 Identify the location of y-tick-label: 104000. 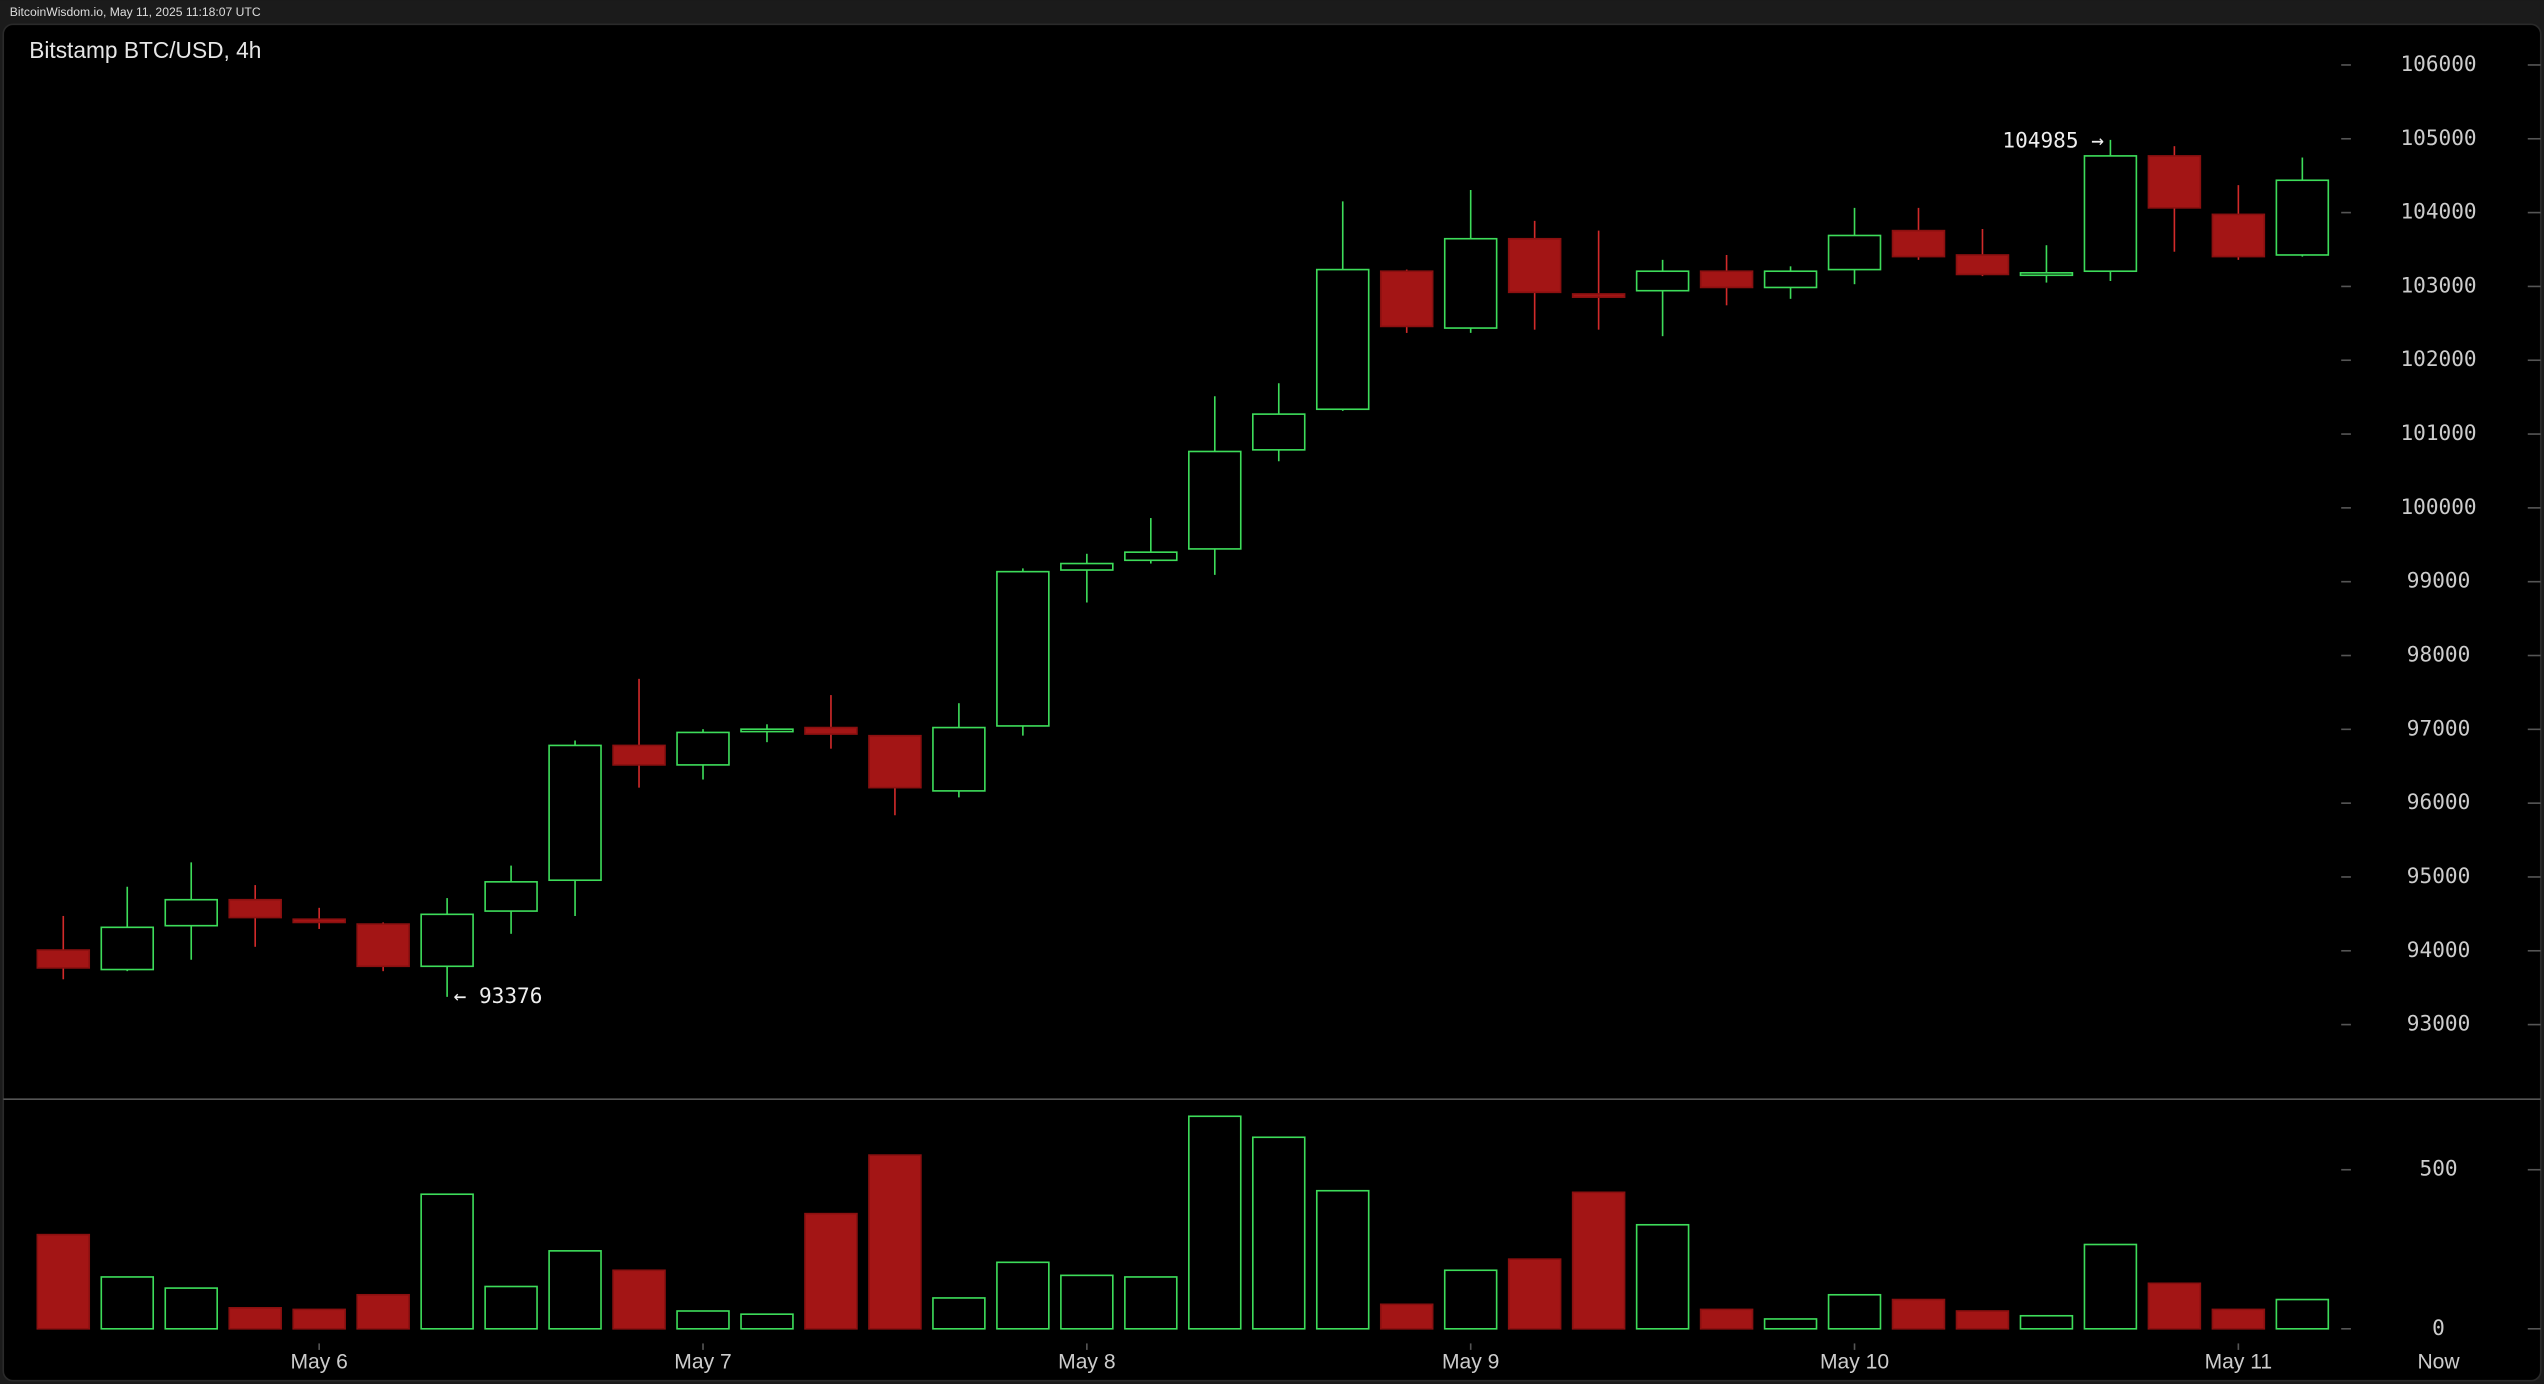
(2438, 211).